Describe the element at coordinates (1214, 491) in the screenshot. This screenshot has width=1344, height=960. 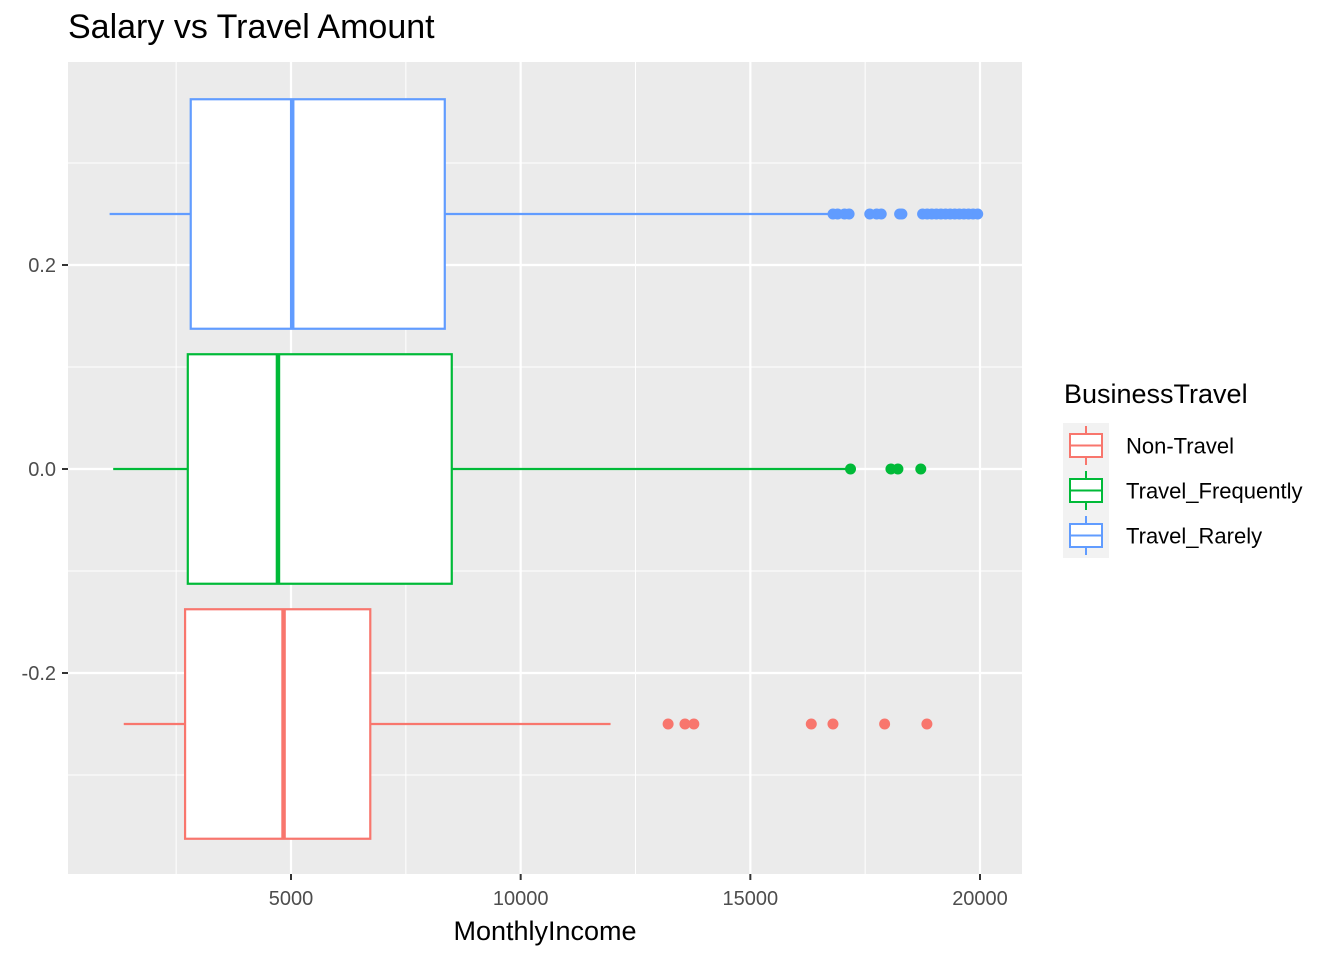
I see `legend-label: Travel_Frequently` at that location.